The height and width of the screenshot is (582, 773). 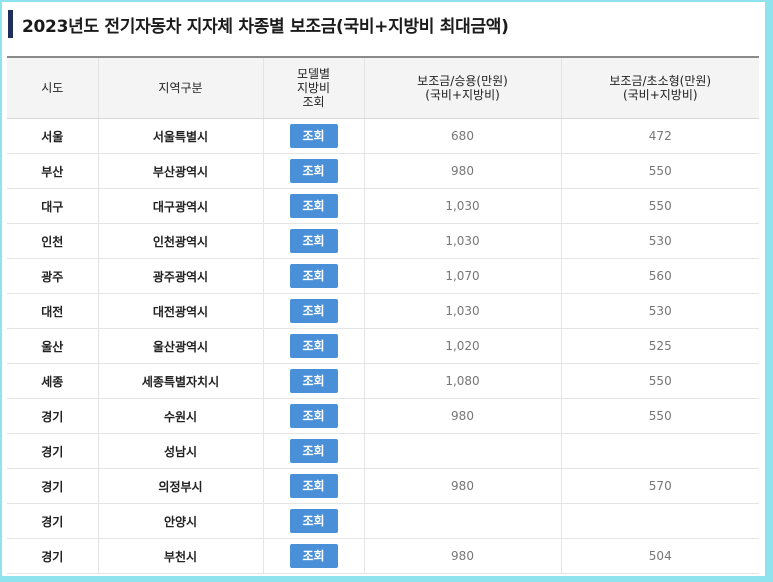 What do you see at coordinates (462, 346) in the screenshot?
I see `cell-passenger-subsidy: 1,020` at bounding box center [462, 346].